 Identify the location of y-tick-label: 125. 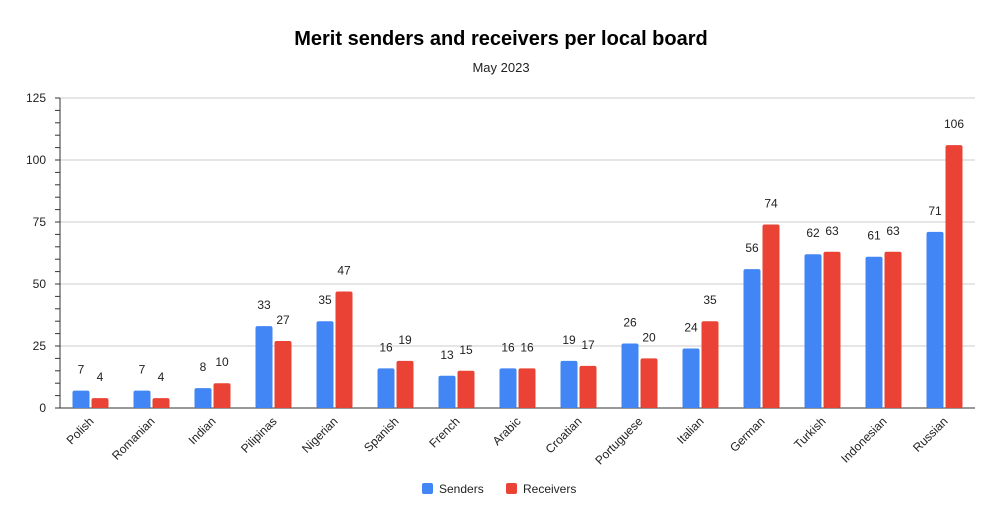
(36, 98).